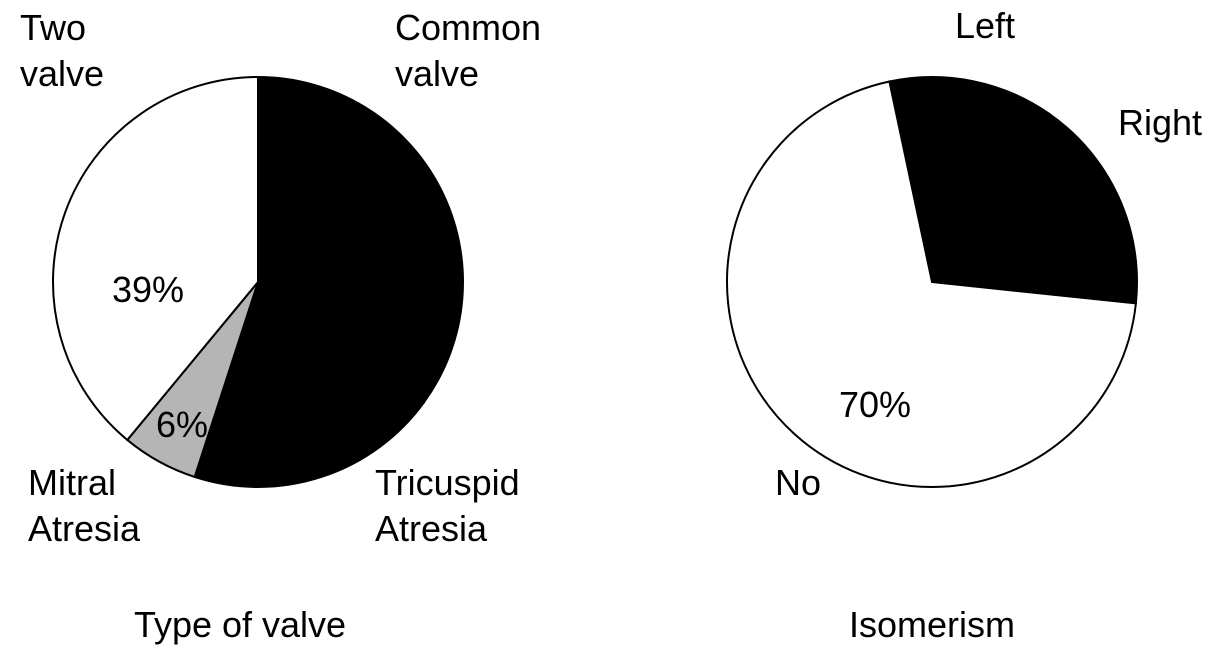 The image size is (1221, 648). I want to click on category-label: Left, so click(985, 25).